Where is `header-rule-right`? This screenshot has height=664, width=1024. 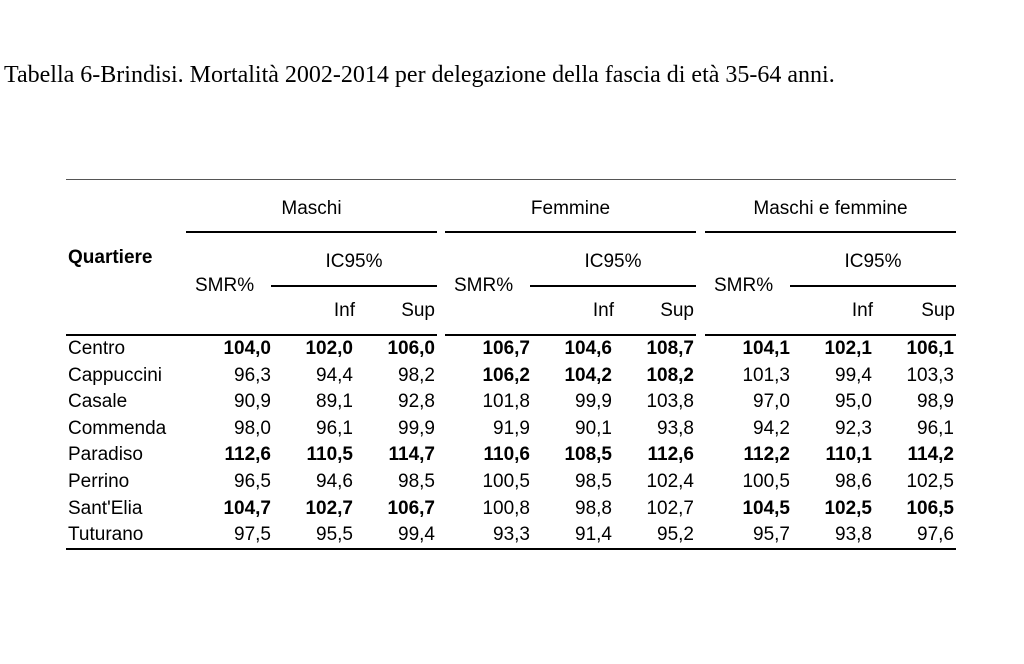 header-rule-right is located at coordinates (830, 335).